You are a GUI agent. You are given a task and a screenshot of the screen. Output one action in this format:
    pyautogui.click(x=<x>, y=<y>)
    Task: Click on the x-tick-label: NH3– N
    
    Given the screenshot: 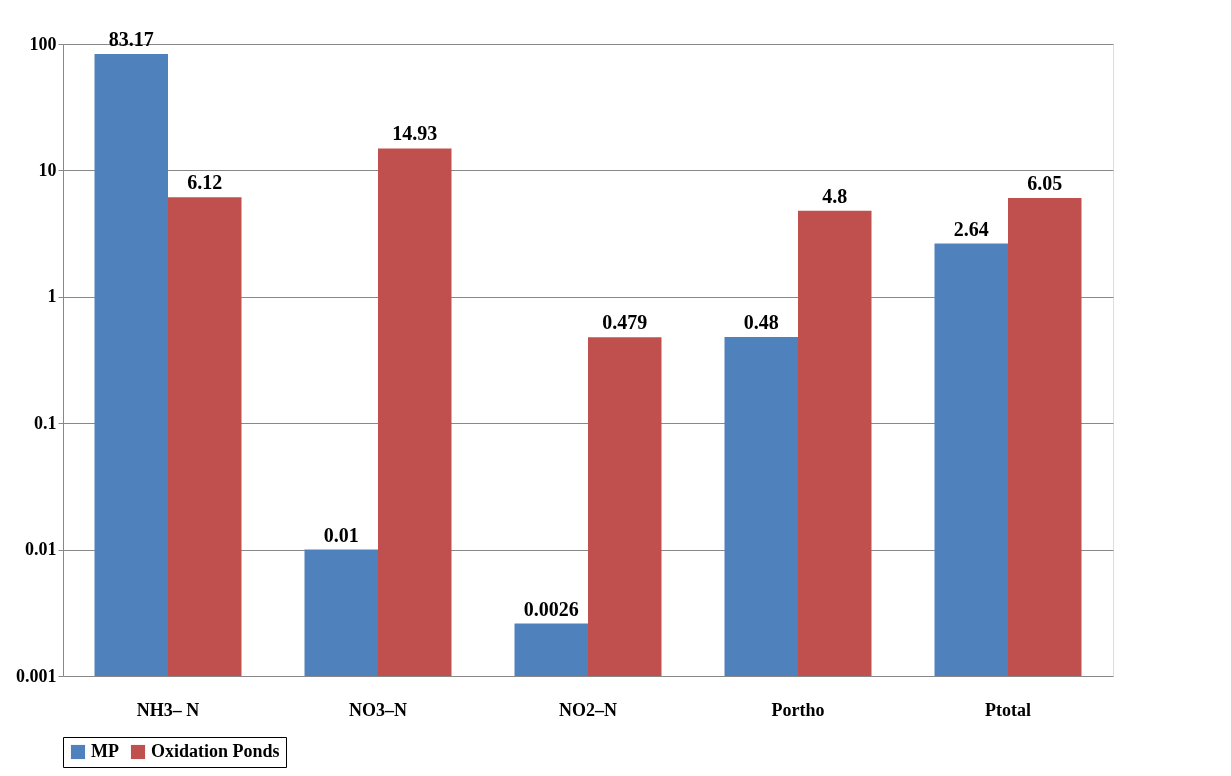 What is the action you would take?
    pyautogui.click(x=168, y=709)
    